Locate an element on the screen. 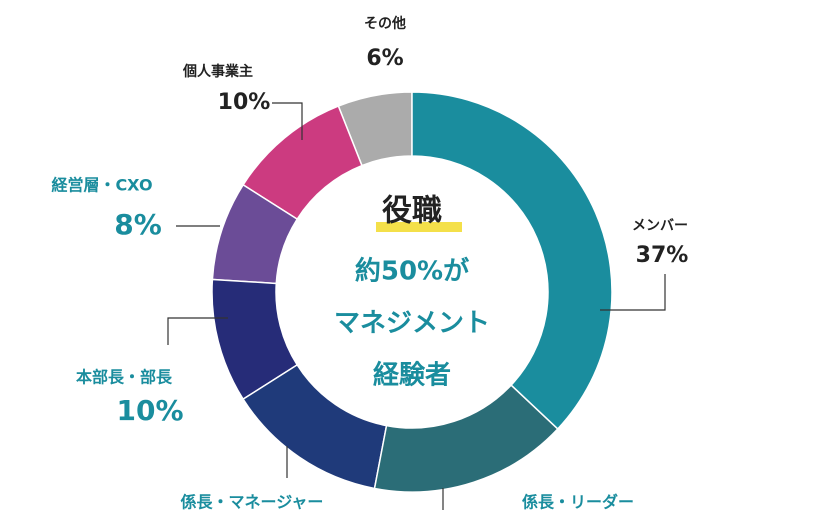 The width and height of the screenshot is (825, 510). category-label: 本部長・部長 is located at coordinates (124, 377).